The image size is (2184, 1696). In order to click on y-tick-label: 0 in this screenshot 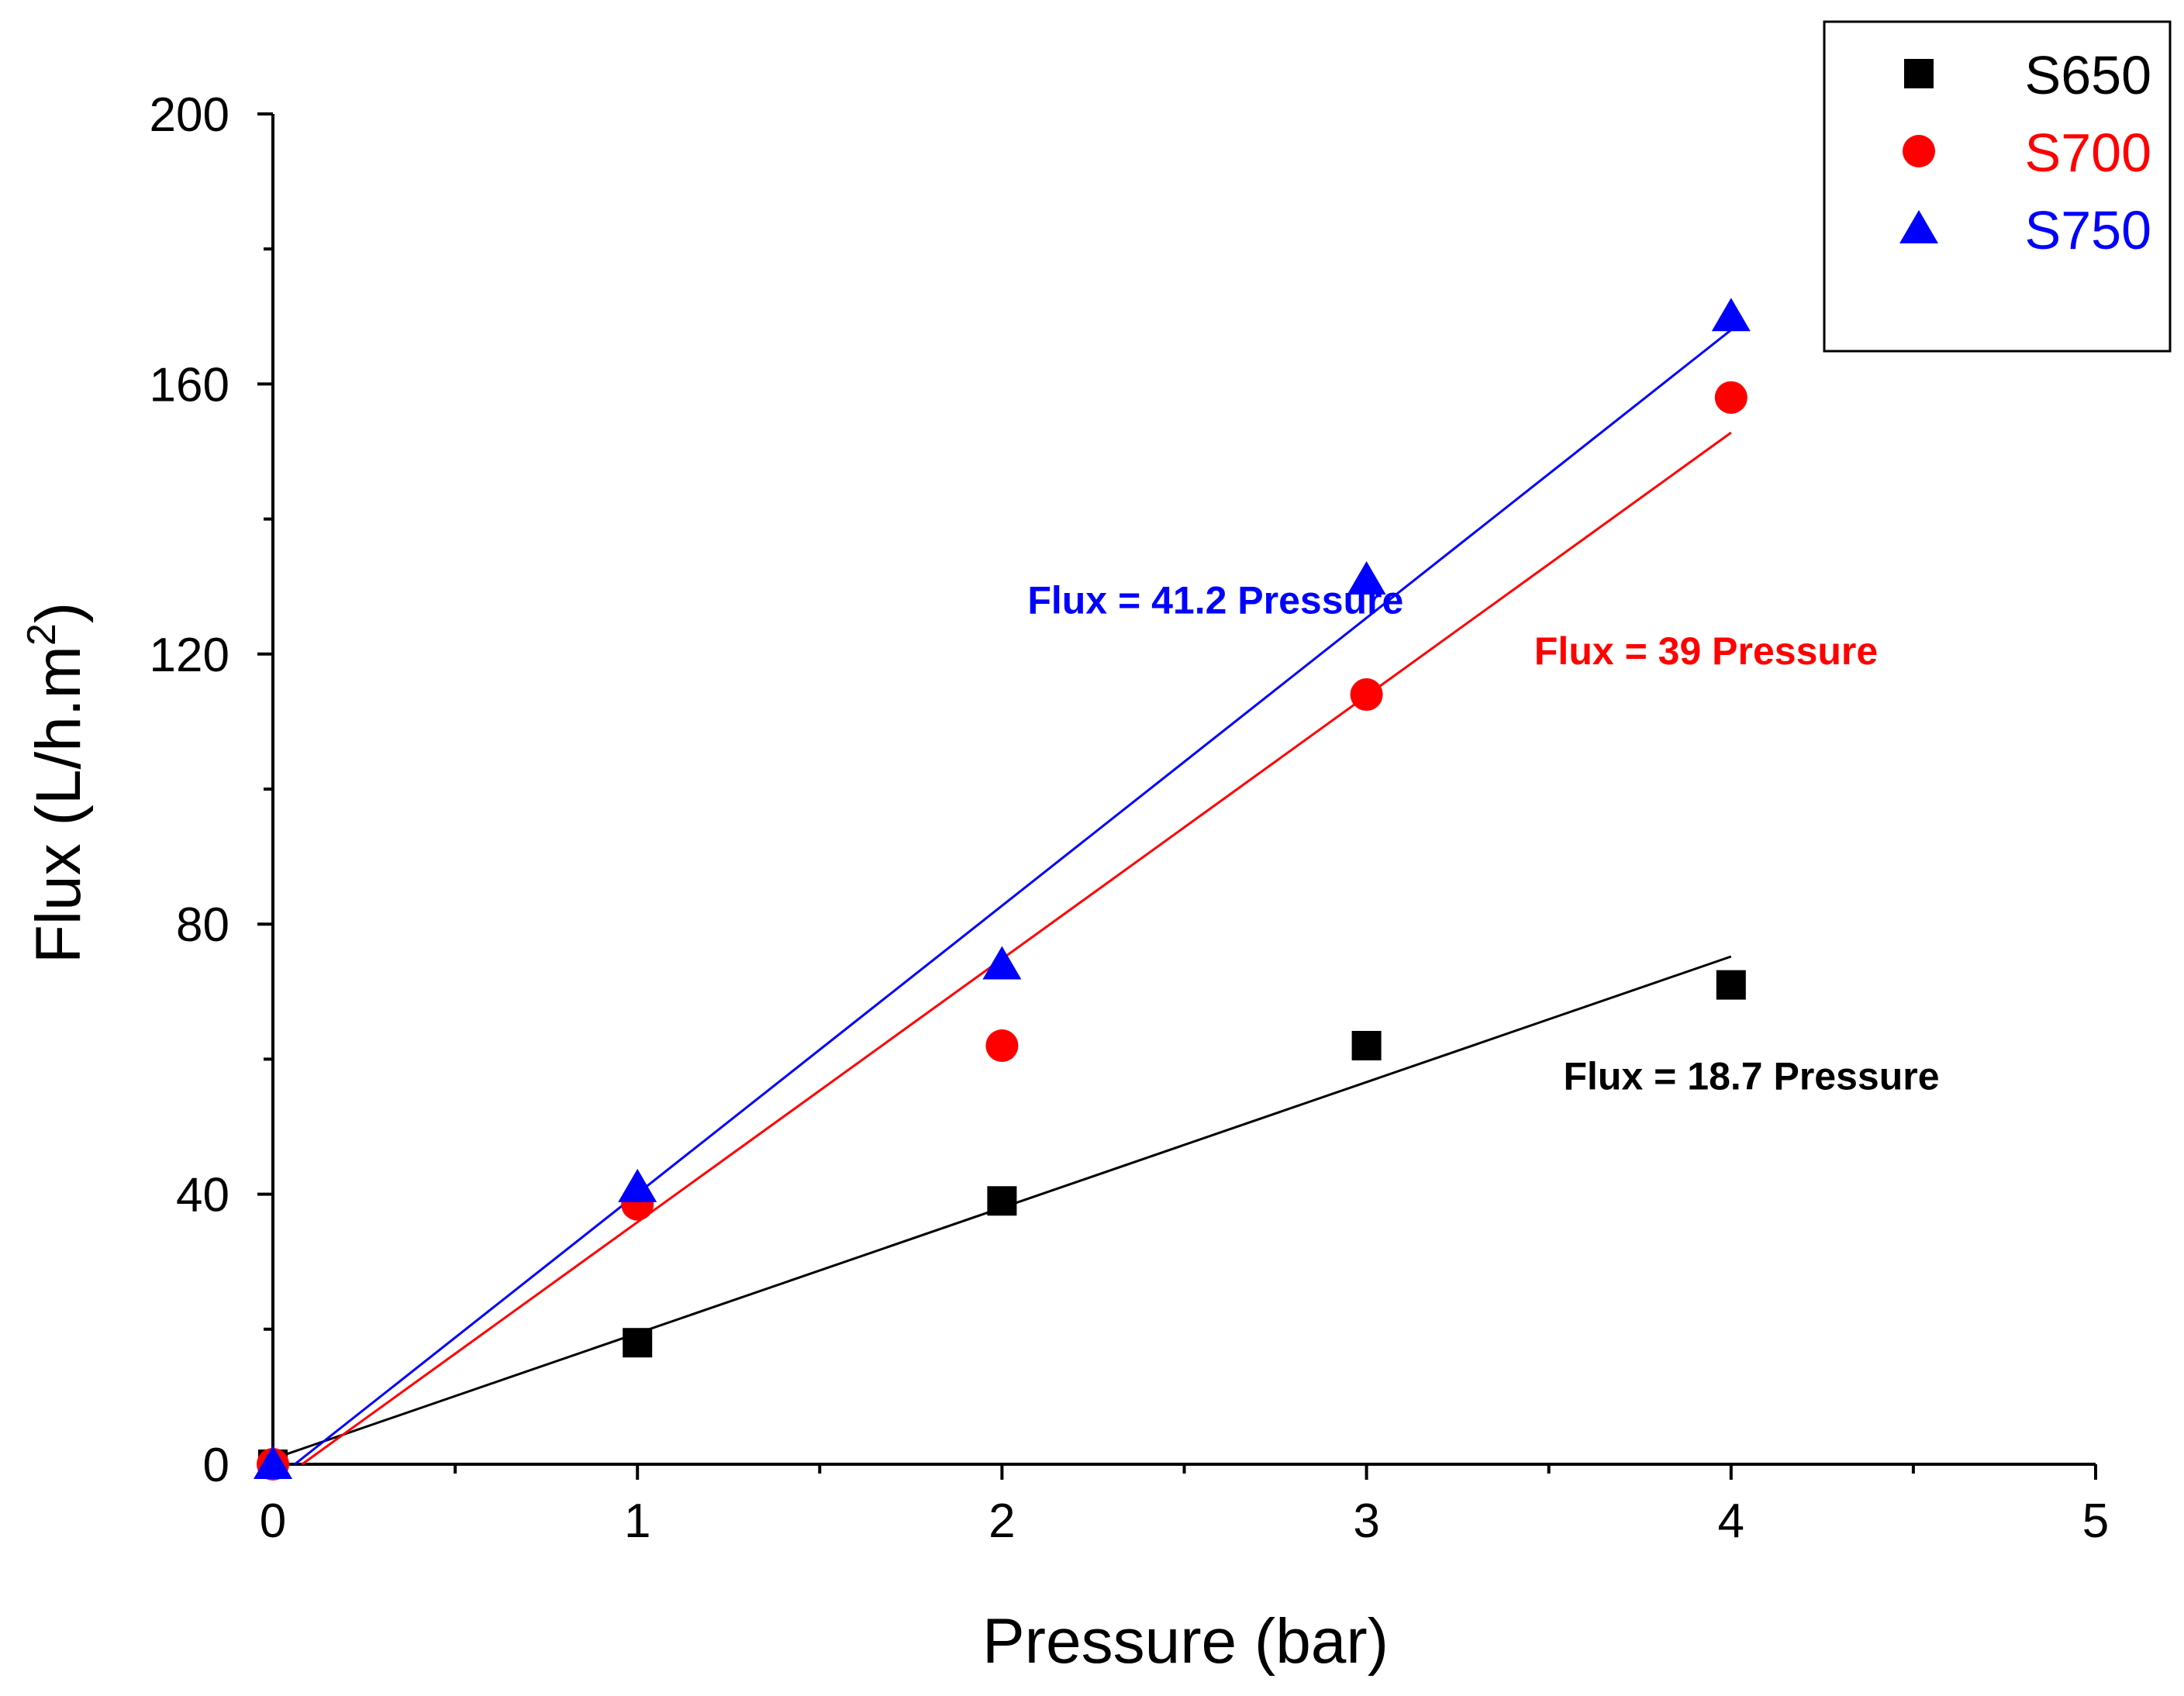, I will do `click(216, 1465)`.